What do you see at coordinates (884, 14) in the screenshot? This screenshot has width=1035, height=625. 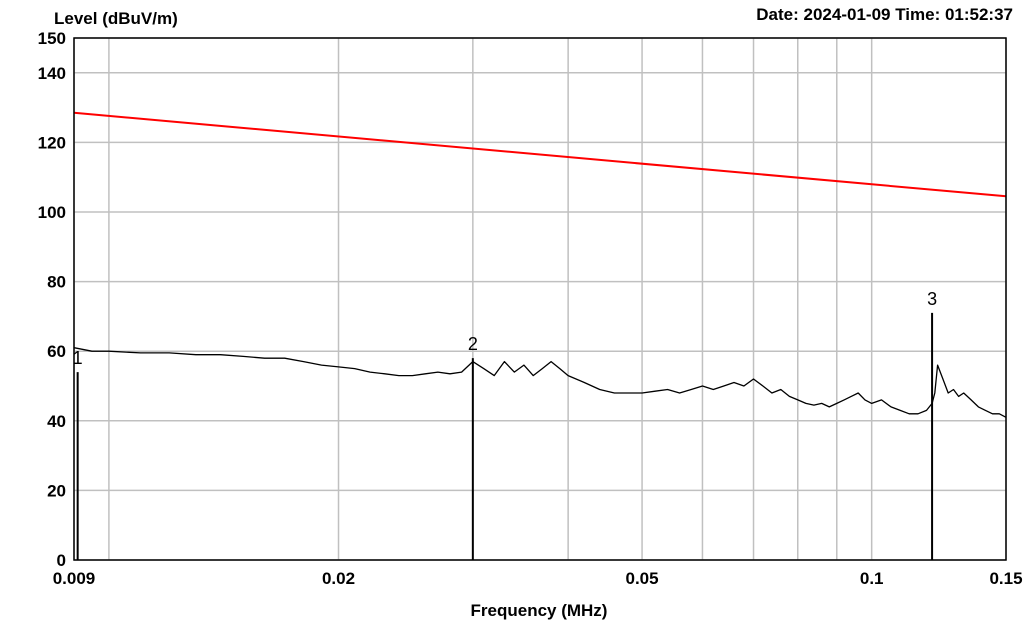 I see `date-time-label: Date: 2024-01-09 Time: 01:52:37` at bounding box center [884, 14].